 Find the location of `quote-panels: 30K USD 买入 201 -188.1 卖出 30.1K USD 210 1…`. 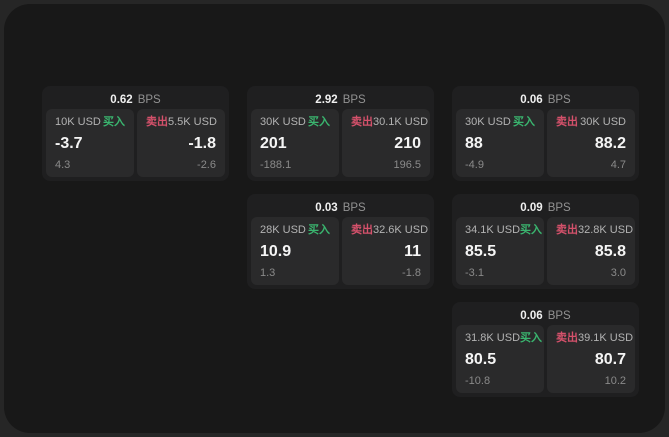

quote-panels: 30K USD 买入 201 -188.1 卖出 30.1K USD 210 1… is located at coordinates (340, 143).